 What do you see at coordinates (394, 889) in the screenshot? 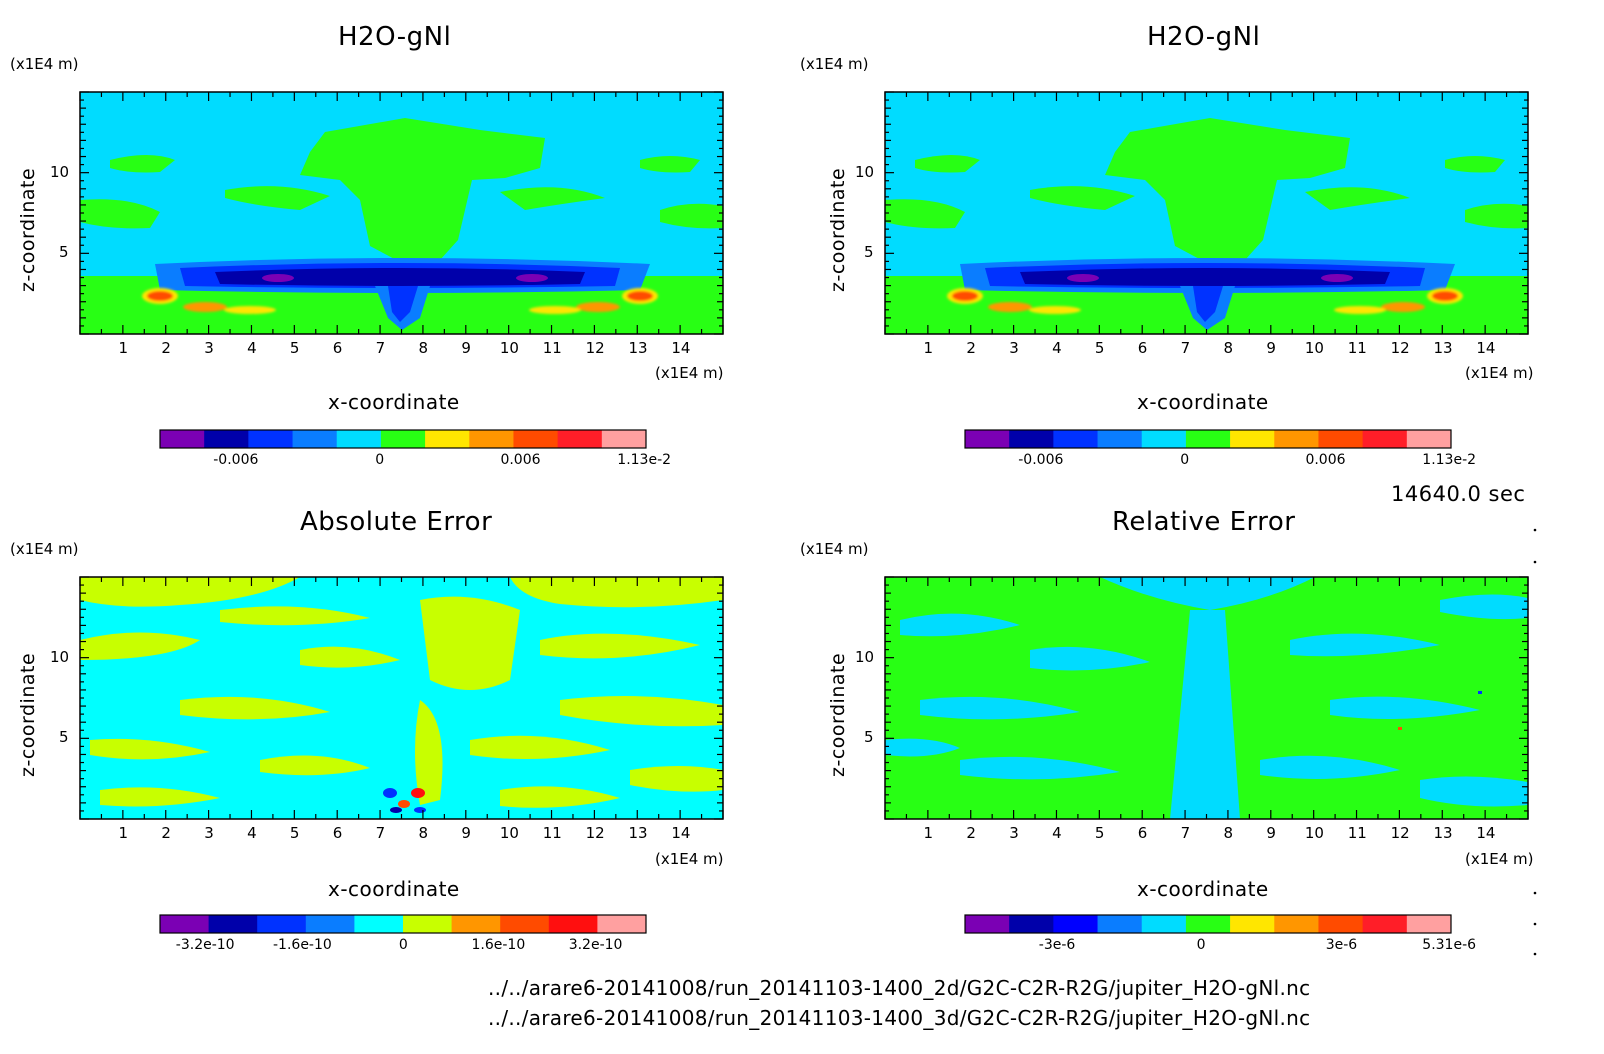
I see `panel-3-x-label: x-coordinate` at bounding box center [394, 889].